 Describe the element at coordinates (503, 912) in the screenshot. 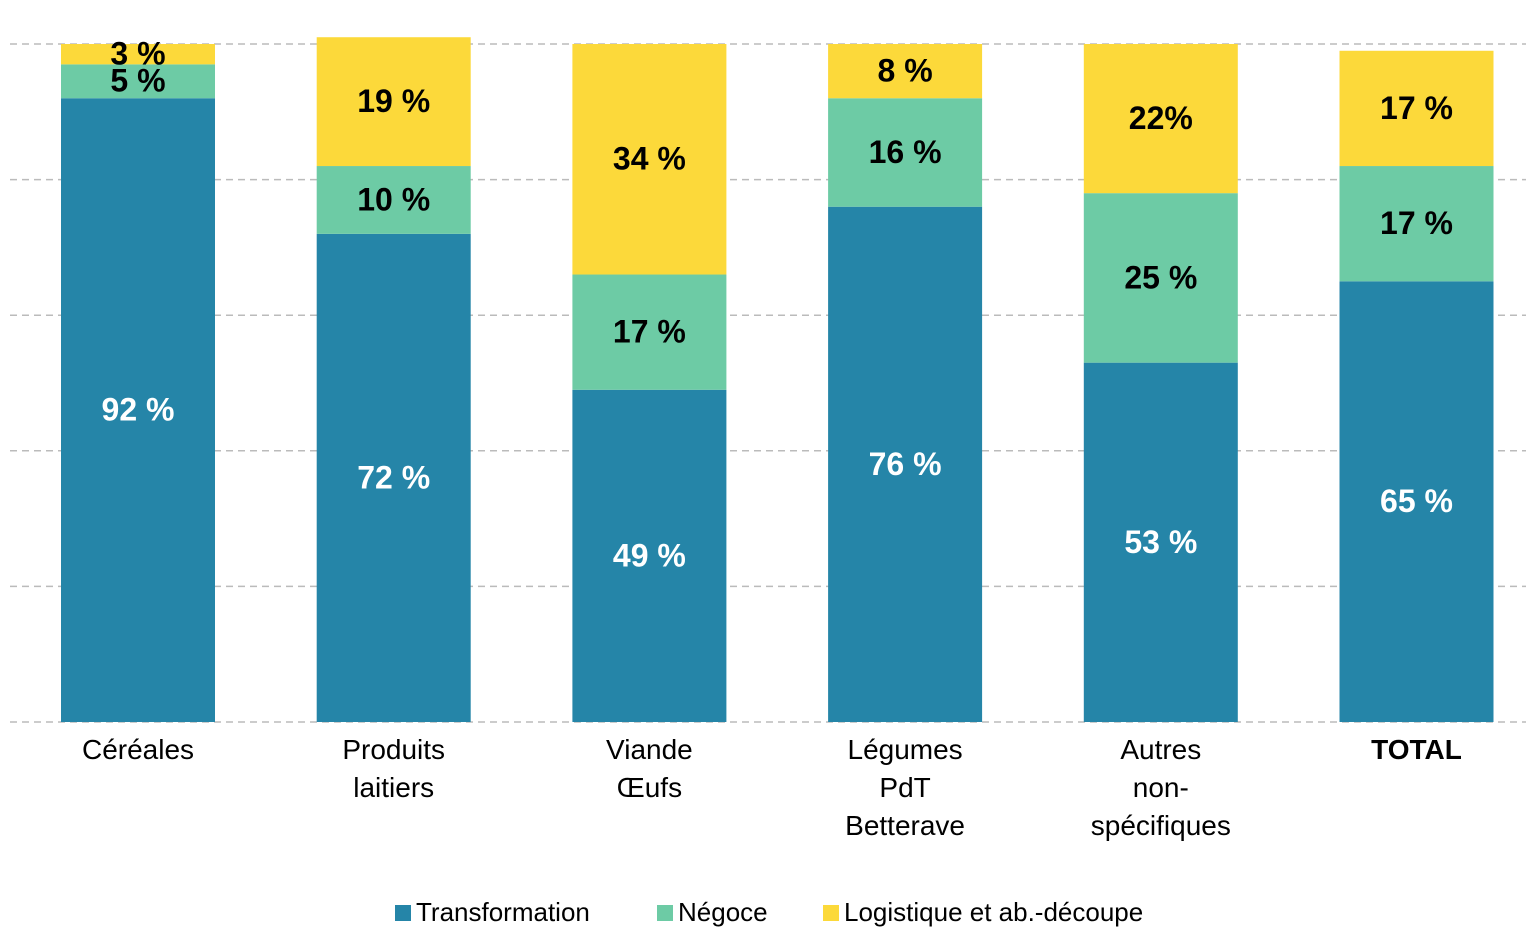

I see `legend-label: Transformation` at that location.